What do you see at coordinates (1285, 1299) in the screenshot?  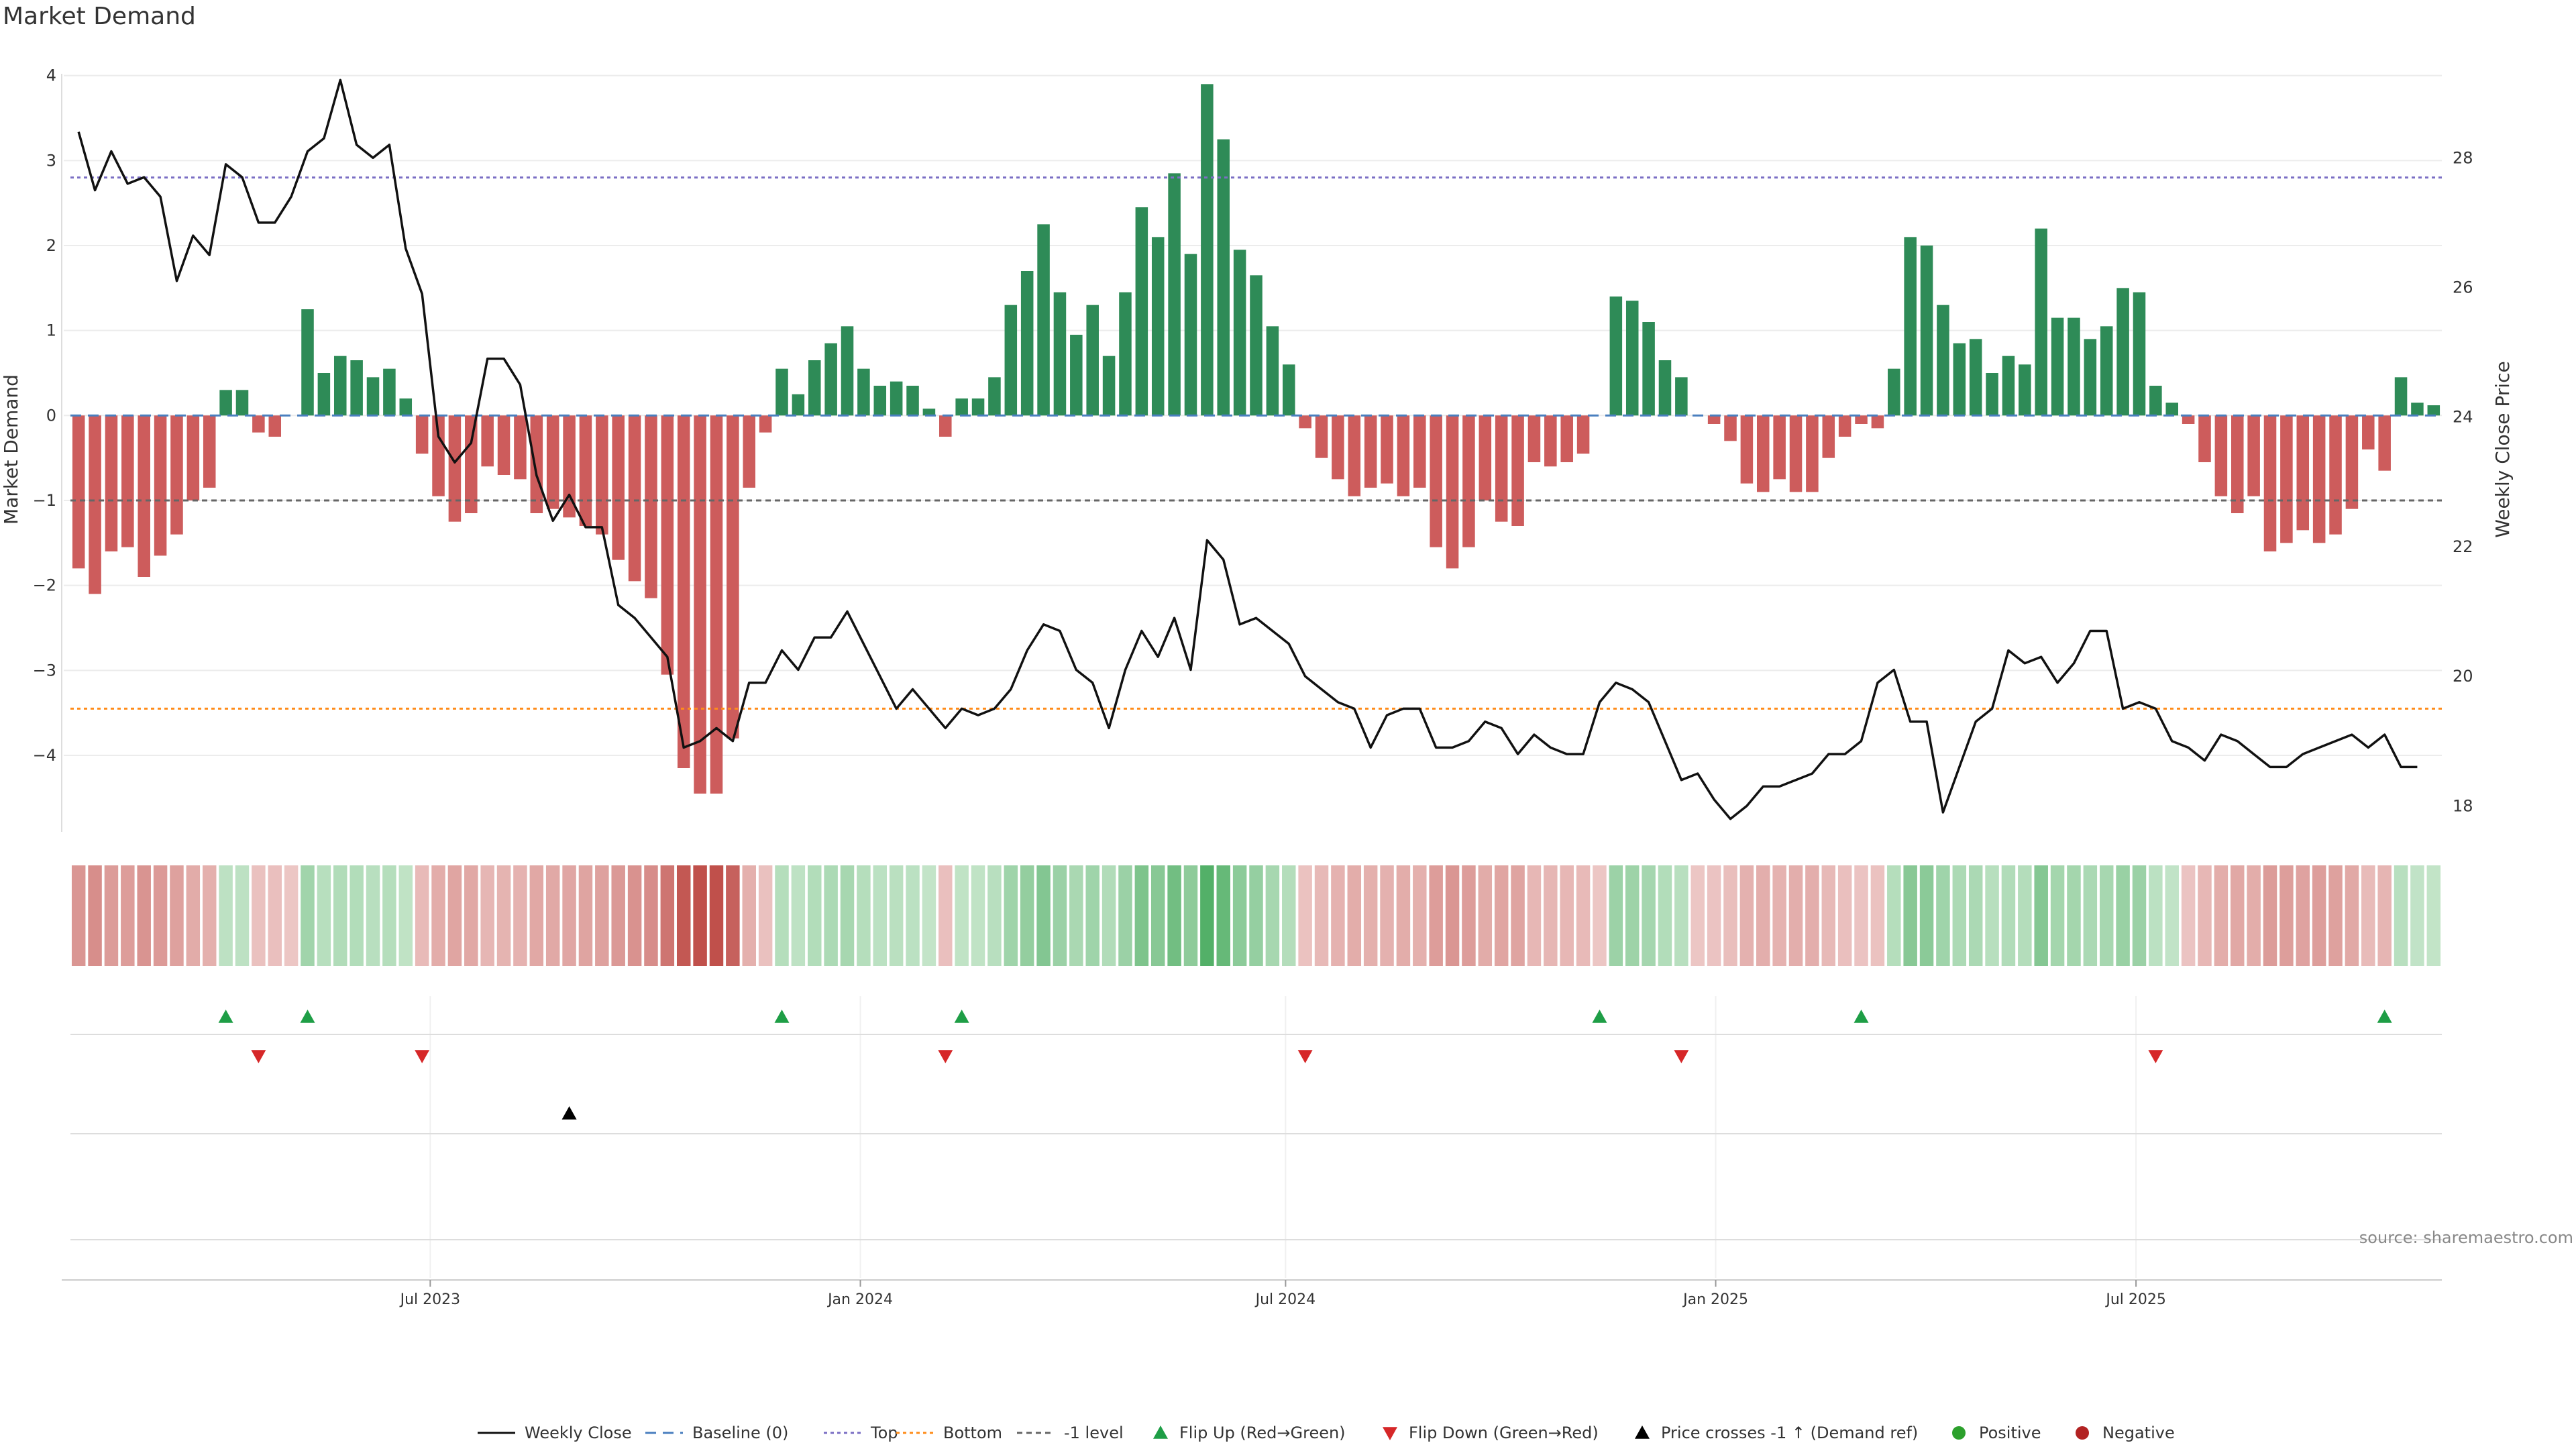 I see `x-tick-label: Jul 2024` at bounding box center [1285, 1299].